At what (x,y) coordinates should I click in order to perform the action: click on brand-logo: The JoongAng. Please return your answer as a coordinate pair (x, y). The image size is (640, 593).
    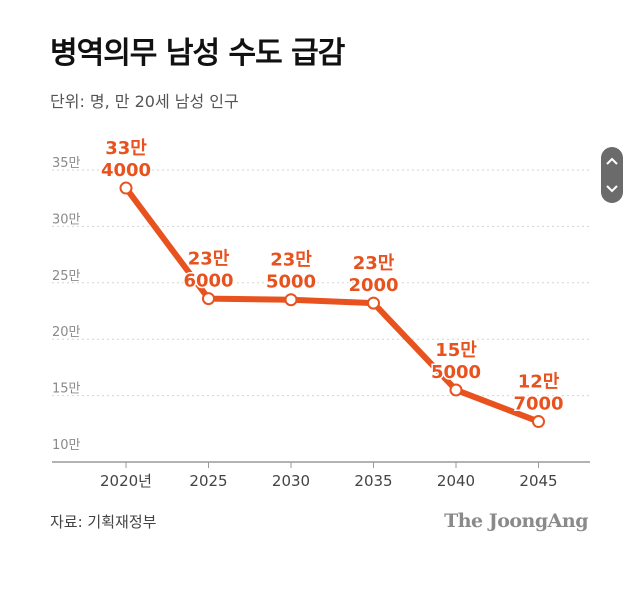
    Looking at the image, I should click on (516, 521).